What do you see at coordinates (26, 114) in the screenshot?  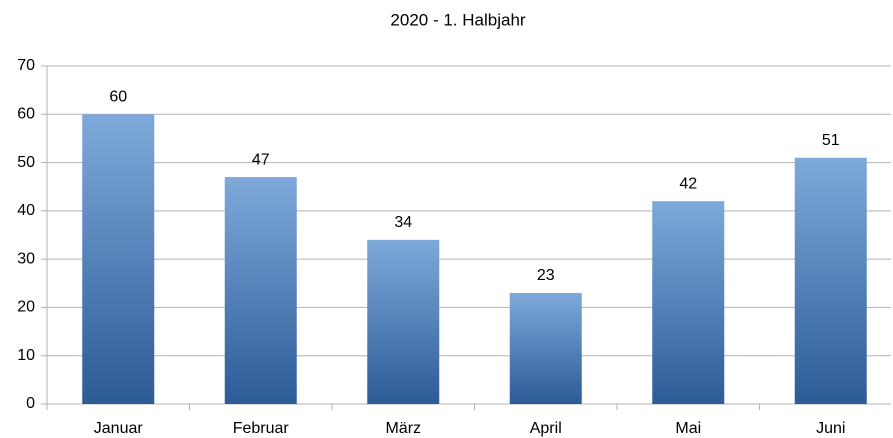 I see `y-tick-label: 60` at bounding box center [26, 114].